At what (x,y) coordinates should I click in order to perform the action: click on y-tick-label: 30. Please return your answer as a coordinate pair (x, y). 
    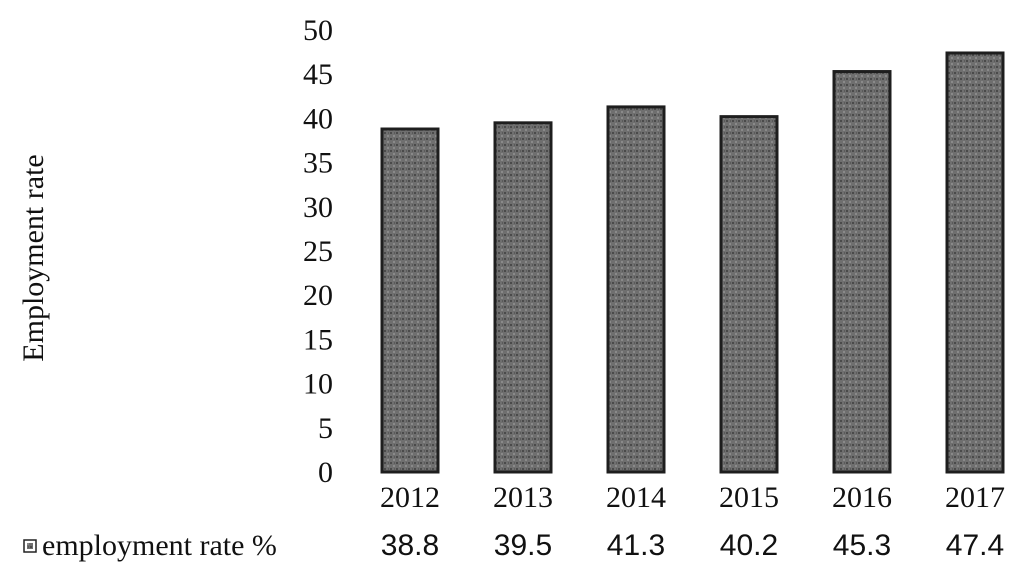
    Looking at the image, I should click on (318, 207).